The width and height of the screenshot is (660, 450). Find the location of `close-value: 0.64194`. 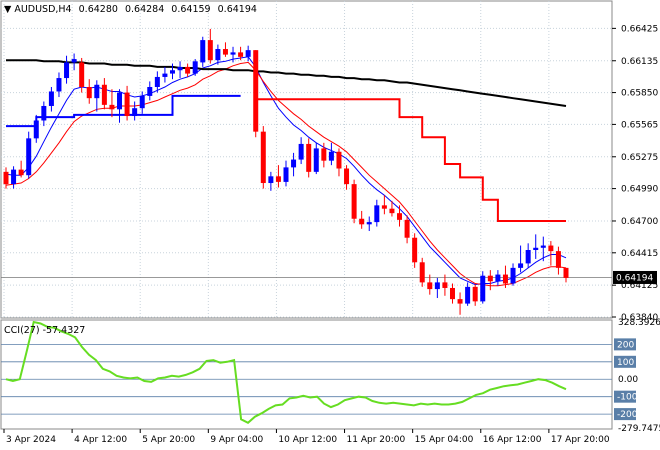

close-value: 0.64194 is located at coordinates (237, 9).